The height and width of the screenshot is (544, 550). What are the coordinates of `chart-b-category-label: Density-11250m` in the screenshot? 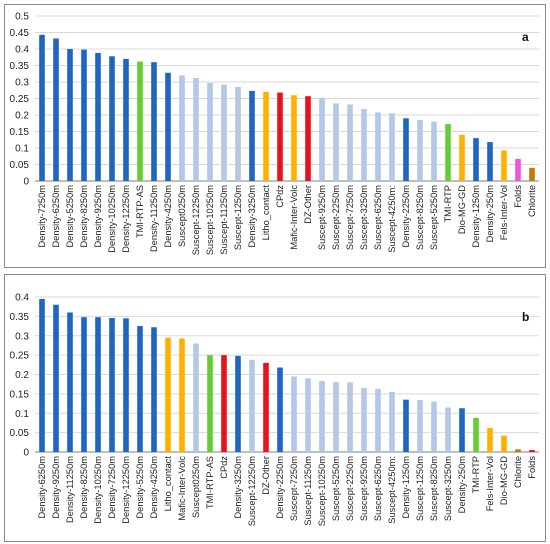 It's located at (70, 489).